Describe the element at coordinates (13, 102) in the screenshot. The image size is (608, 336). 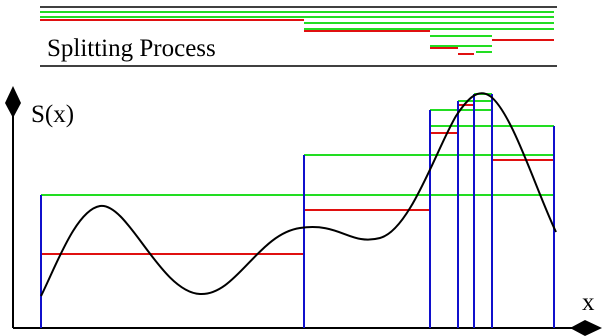
I see `y-axis-arrow-icon` at that location.